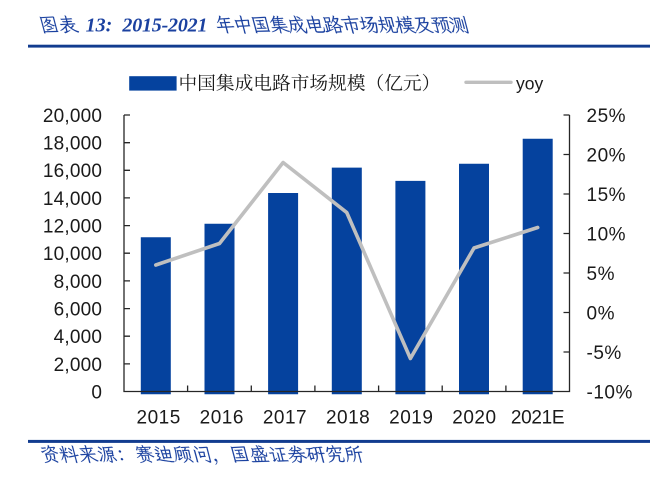 The height and width of the screenshot is (486, 659). What do you see at coordinates (607, 155) in the screenshot?
I see `svg-text: 20%` at bounding box center [607, 155].